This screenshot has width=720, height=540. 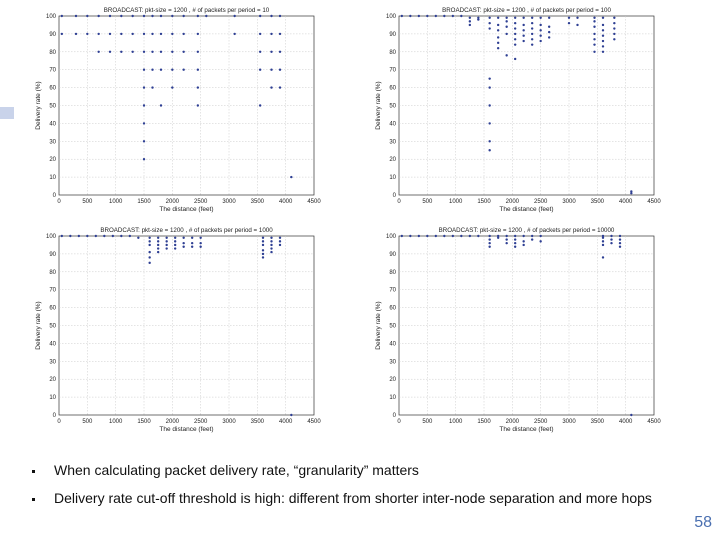 I want to click on y-tick-label: 100, so click(x=391, y=17).